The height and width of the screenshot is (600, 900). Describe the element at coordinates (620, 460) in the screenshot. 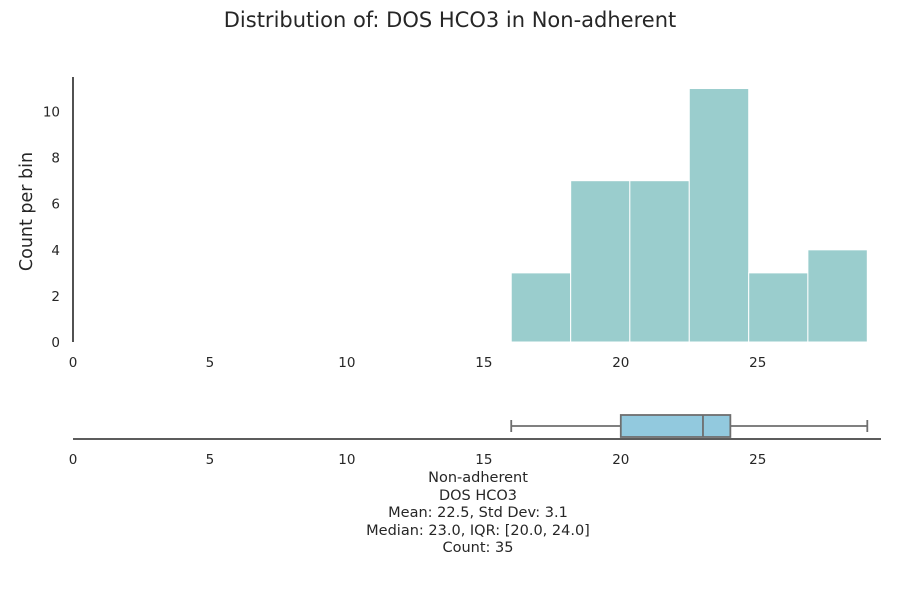

I see `boxplot-x-tick-label-4: 20` at that location.